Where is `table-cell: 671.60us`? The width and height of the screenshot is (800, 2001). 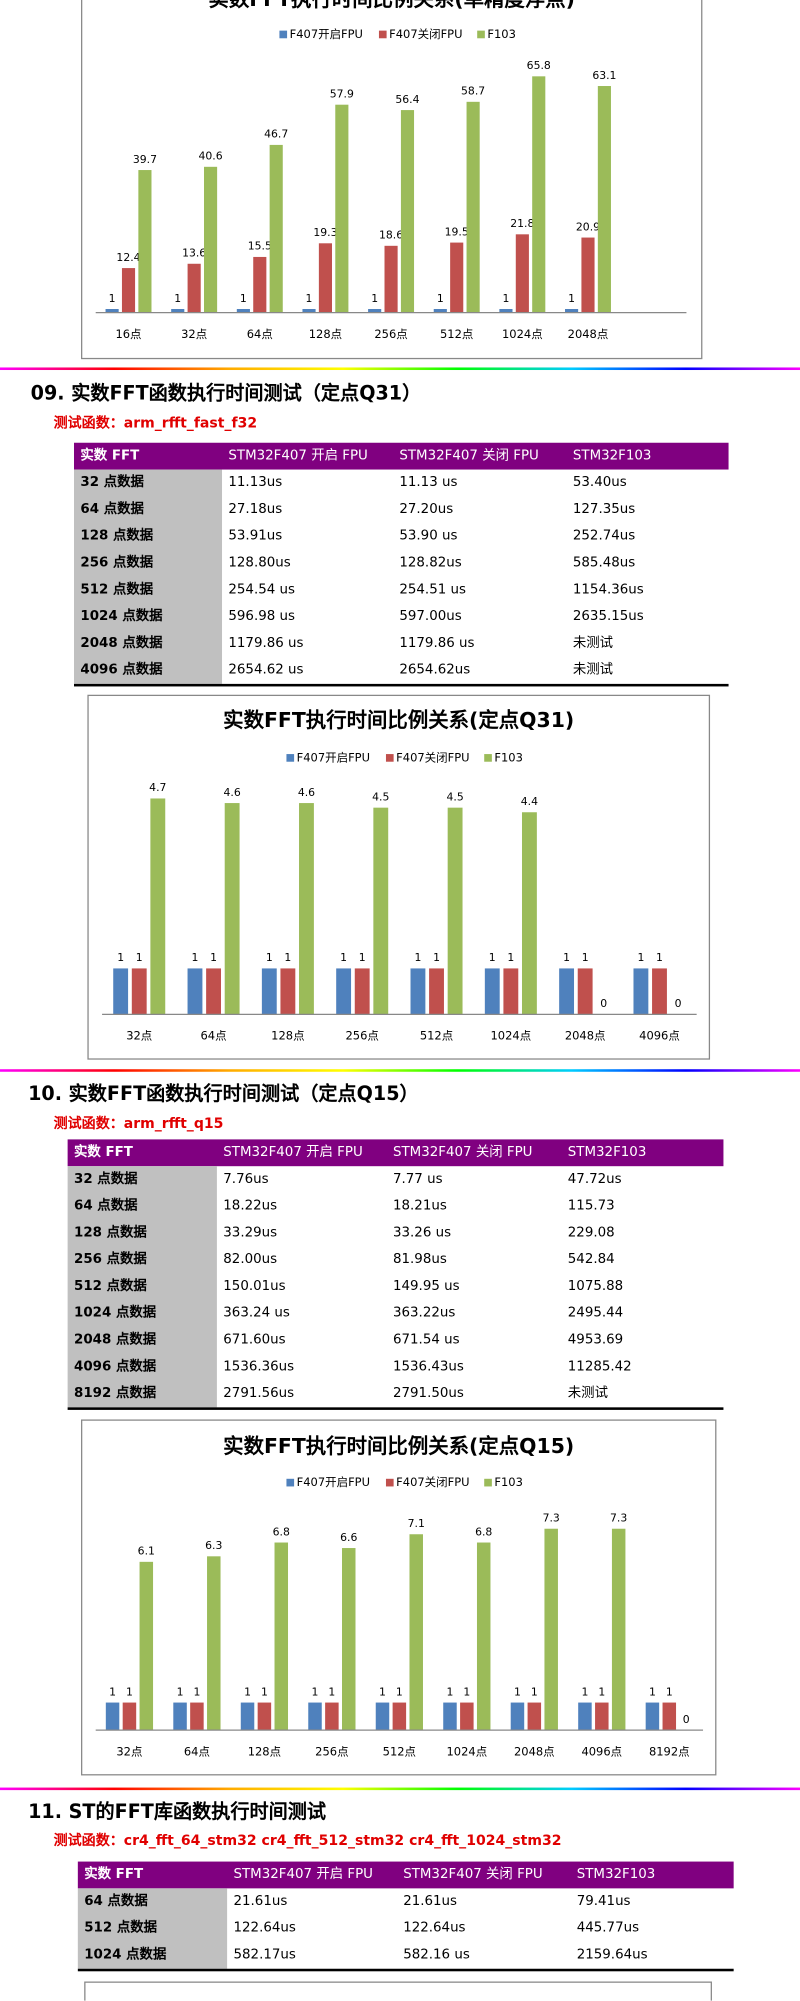 table-cell: 671.60us is located at coordinates (254, 1340).